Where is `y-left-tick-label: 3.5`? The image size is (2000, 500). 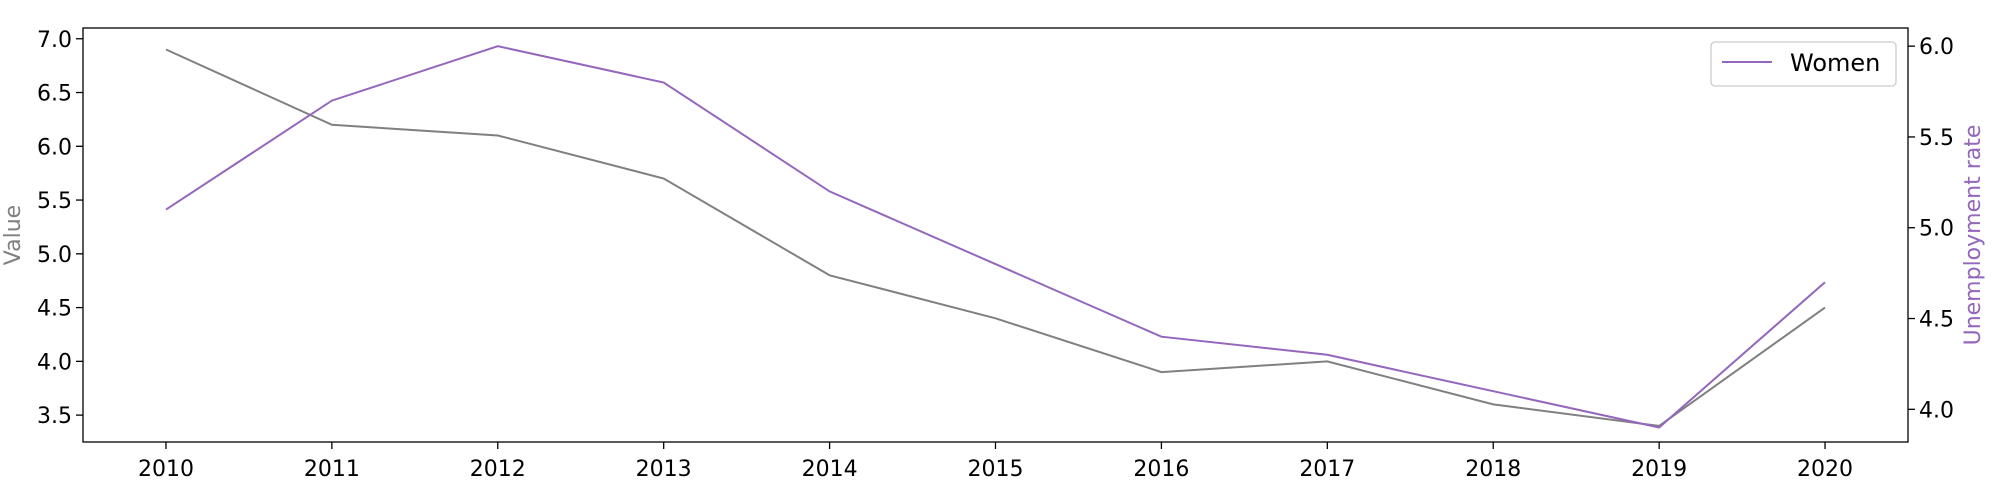 y-left-tick-label: 3.5 is located at coordinates (54, 416).